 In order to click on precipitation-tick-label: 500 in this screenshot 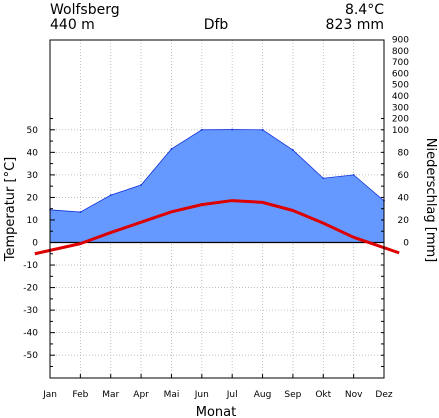, I will do `click(400, 86)`.